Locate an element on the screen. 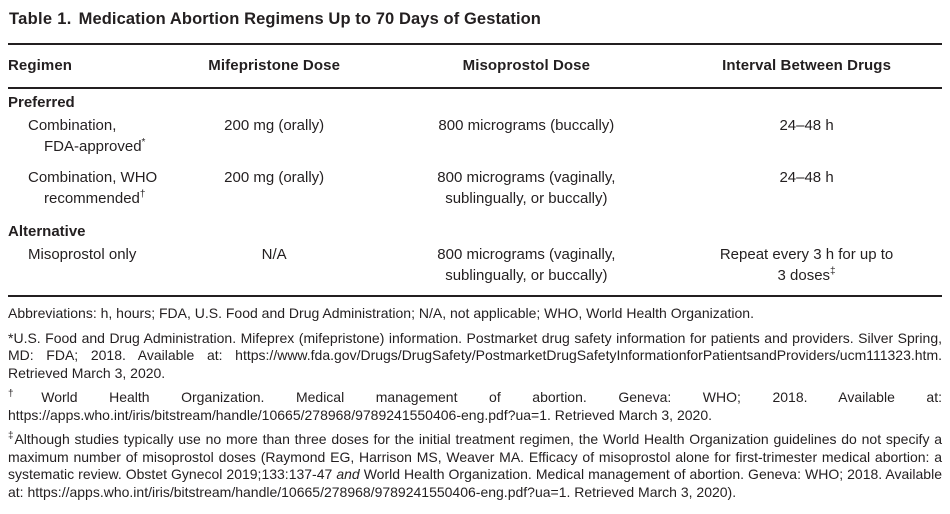 The width and height of the screenshot is (950, 514). interval-line2: 3 doses is located at coordinates (804, 275).